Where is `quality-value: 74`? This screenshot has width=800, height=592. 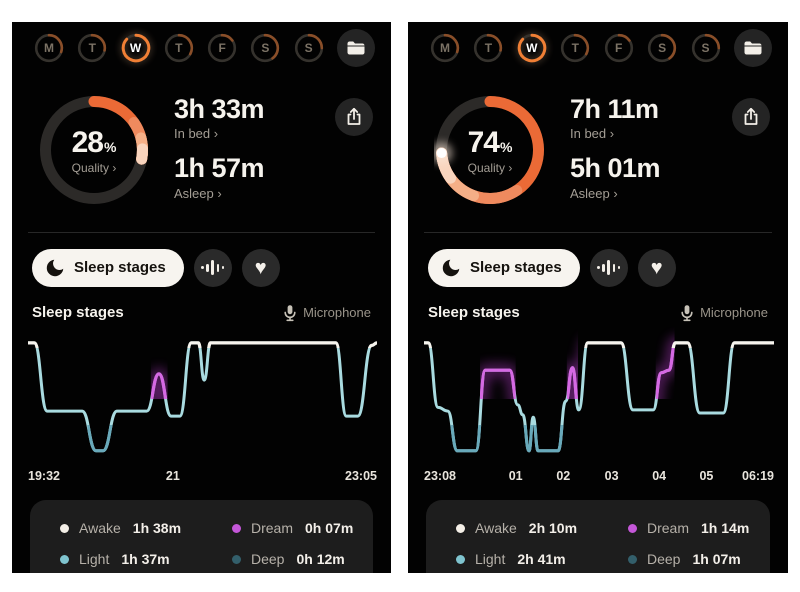 quality-value: 74 is located at coordinates (483, 142).